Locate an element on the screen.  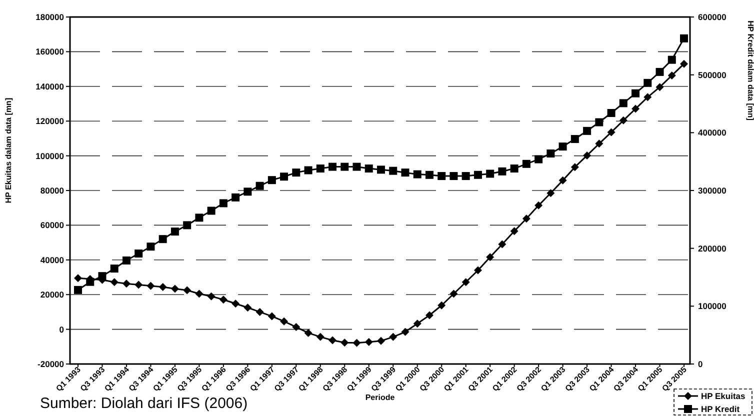
y-axis-title: HP Ekuitas dalam data [mn] is located at coordinates (8, 151).